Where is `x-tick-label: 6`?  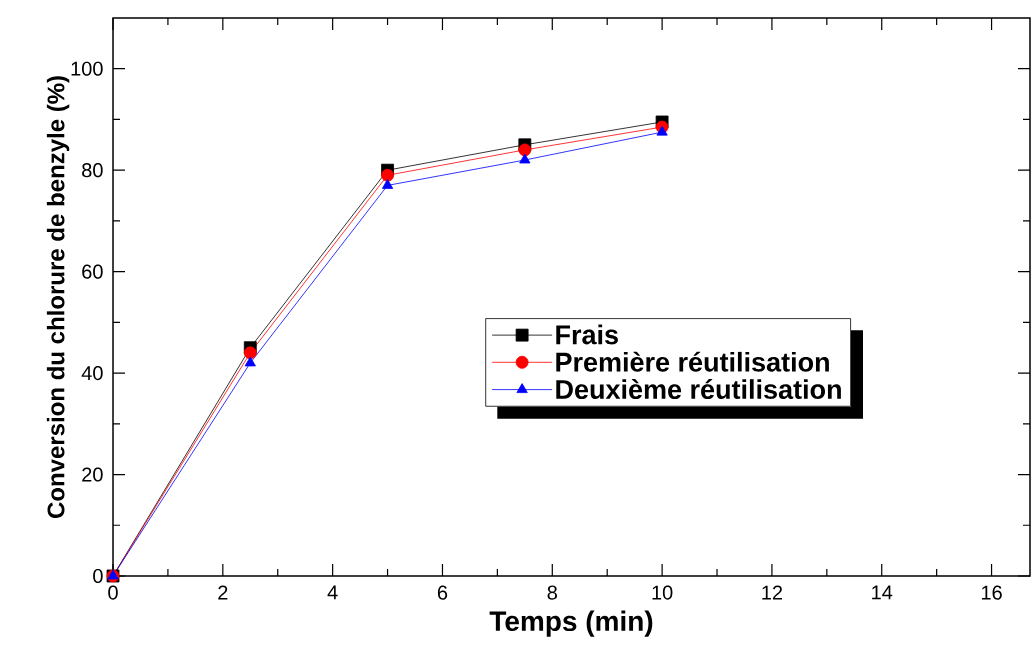
x-tick-label: 6 is located at coordinates (442, 592).